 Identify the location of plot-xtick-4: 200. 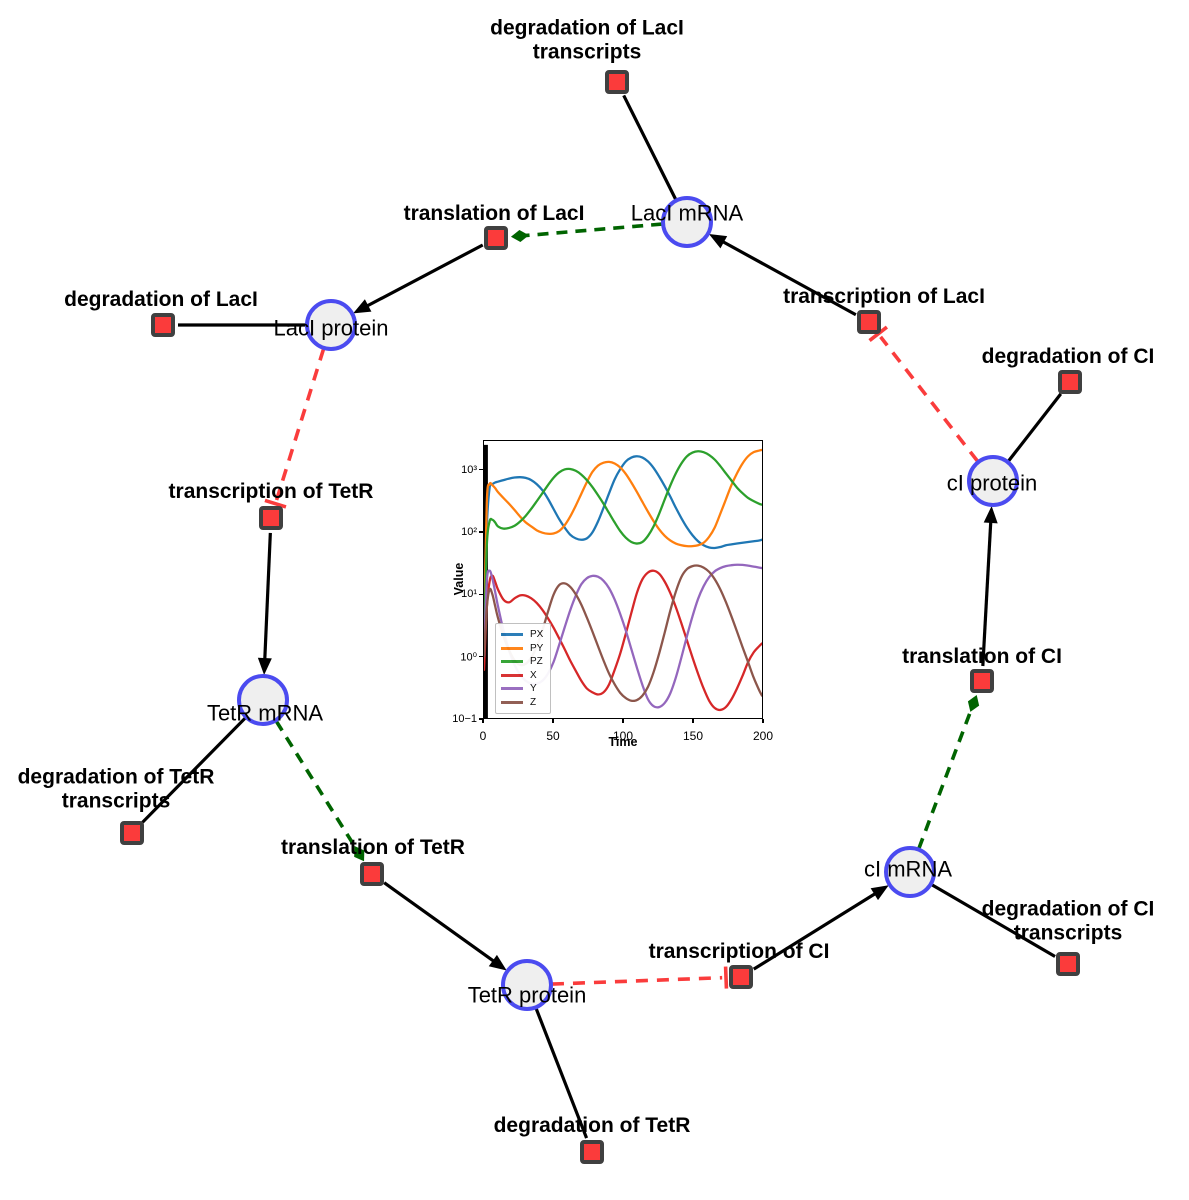
(763, 736).